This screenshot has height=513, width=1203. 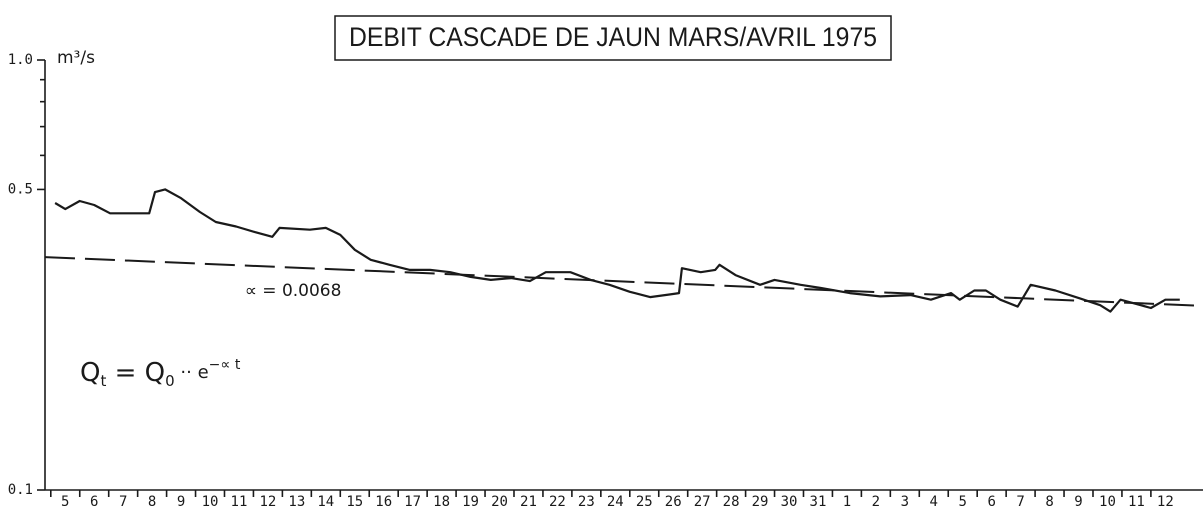 I want to click on y-tick-label: 0.5, so click(x=20, y=189).